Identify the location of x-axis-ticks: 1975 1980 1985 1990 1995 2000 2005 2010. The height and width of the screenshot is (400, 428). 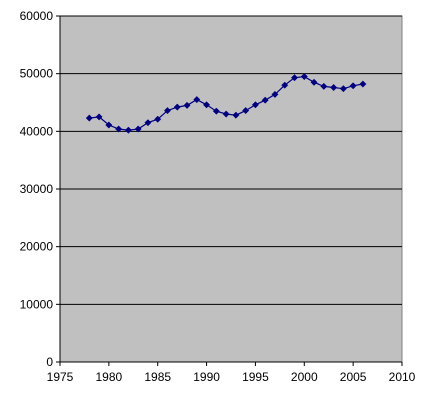
(231, 373).